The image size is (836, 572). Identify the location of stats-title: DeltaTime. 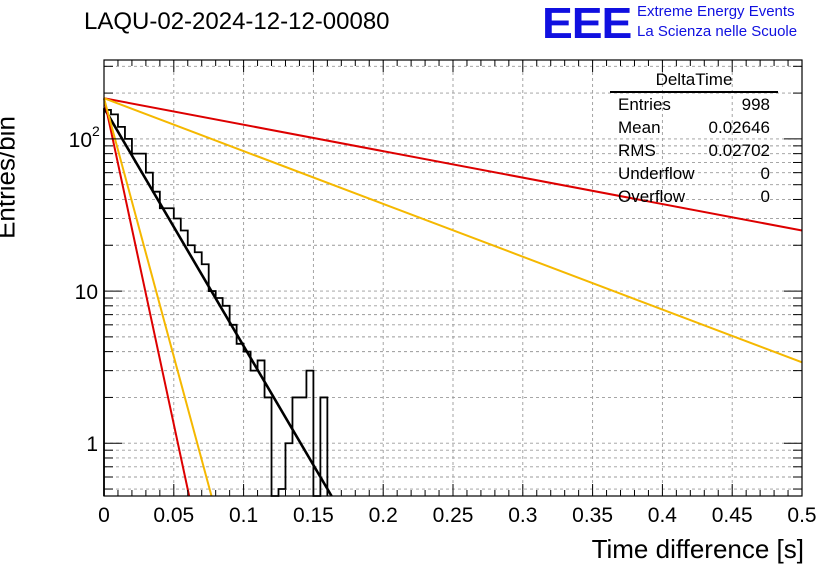
(694, 81).